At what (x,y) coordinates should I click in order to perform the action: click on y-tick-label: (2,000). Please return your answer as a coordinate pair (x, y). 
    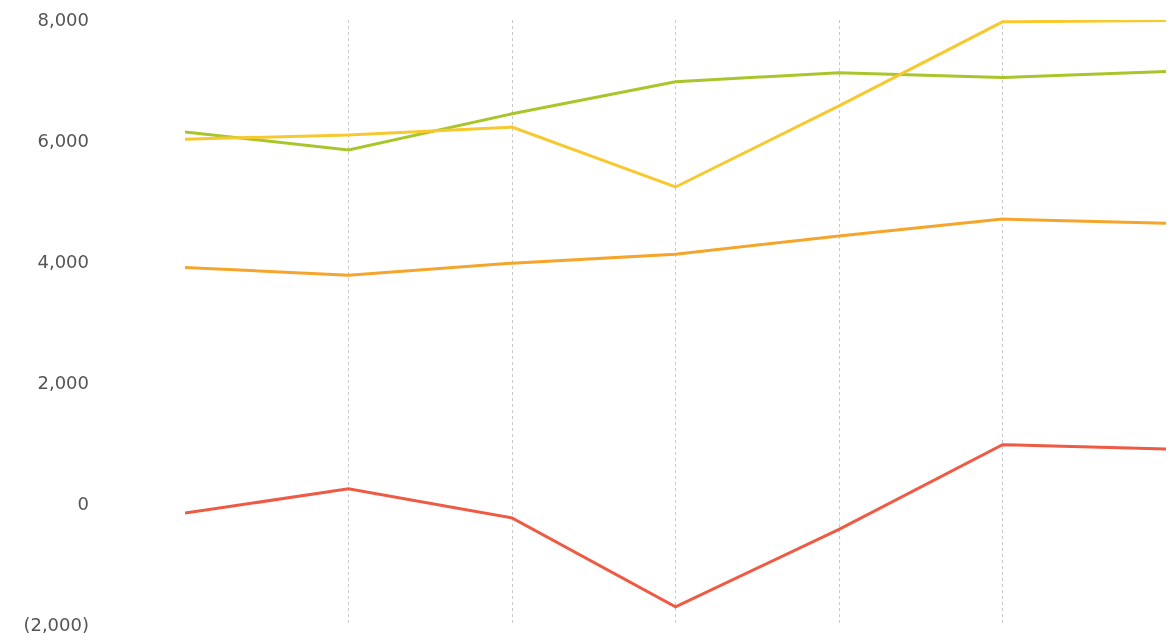
    Looking at the image, I should click on (56, 625).